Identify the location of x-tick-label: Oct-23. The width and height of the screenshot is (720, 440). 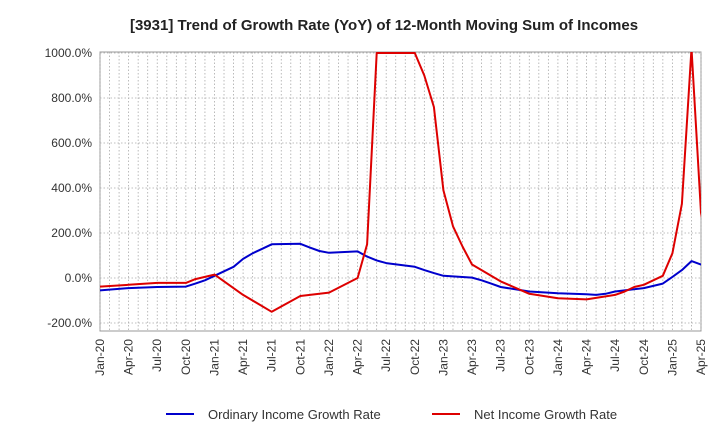
(529, 357).